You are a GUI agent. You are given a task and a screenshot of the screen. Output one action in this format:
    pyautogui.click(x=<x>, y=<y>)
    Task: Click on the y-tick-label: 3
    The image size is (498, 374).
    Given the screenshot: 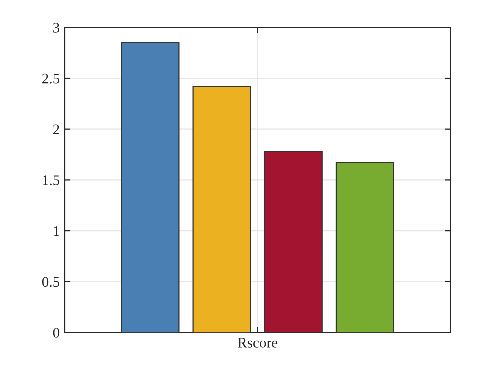 What is the action you would take?
    pyautogui.click(x=57, y=28)
    